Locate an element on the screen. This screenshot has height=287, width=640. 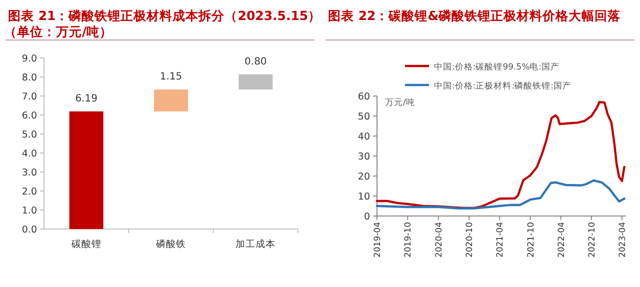
y-tick-label: 10 is located at coordinates (364, 197).